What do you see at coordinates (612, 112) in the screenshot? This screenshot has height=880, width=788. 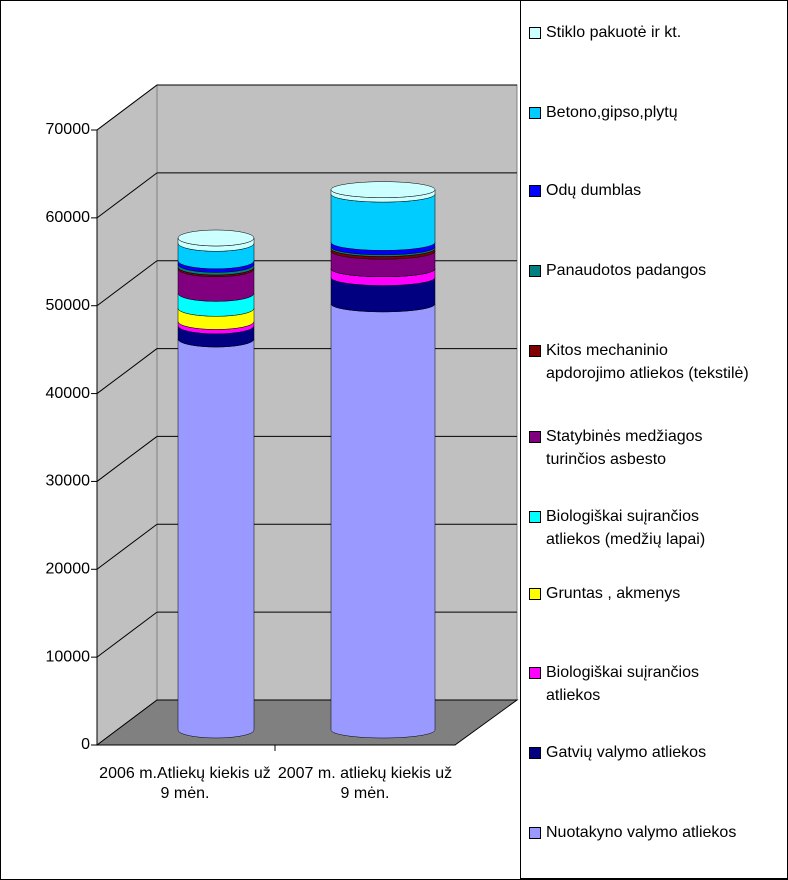 I see `legend-label: Betono,gipso,plytų` at bounding box center [612, 112].